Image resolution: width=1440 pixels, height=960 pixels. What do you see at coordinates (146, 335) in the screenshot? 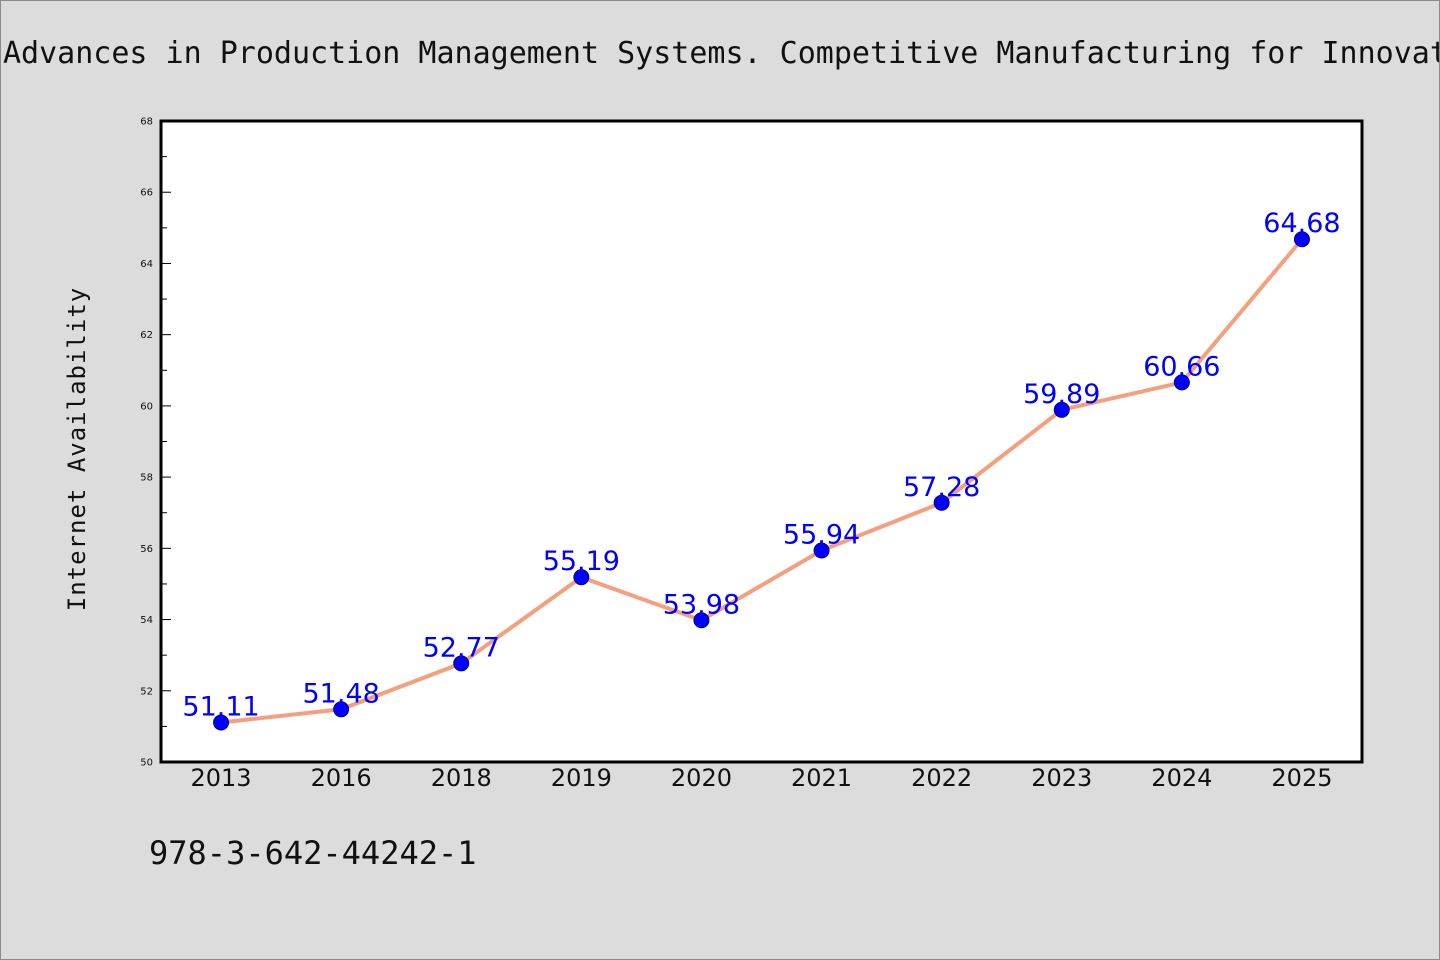
I see `y-tick-label: 62` at bounding box center [146, 335].